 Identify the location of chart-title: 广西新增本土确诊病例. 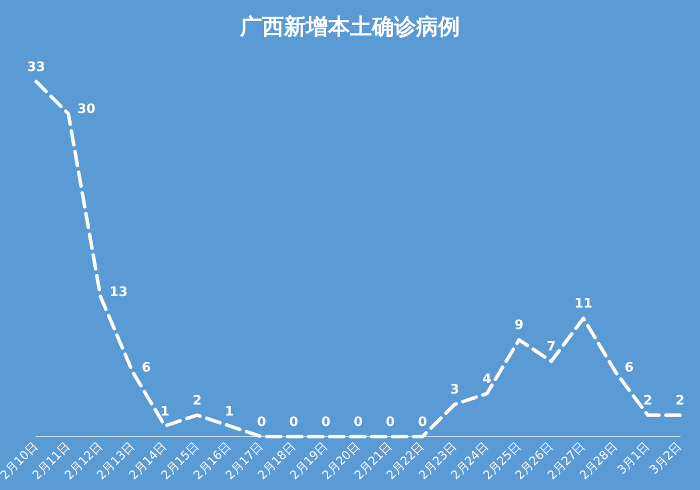
(349, 28).